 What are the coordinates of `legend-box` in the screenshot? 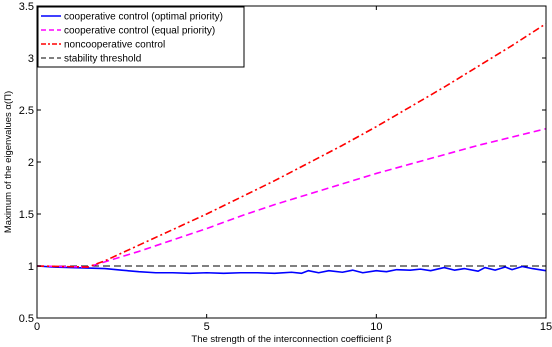 It's located at (141, 37).